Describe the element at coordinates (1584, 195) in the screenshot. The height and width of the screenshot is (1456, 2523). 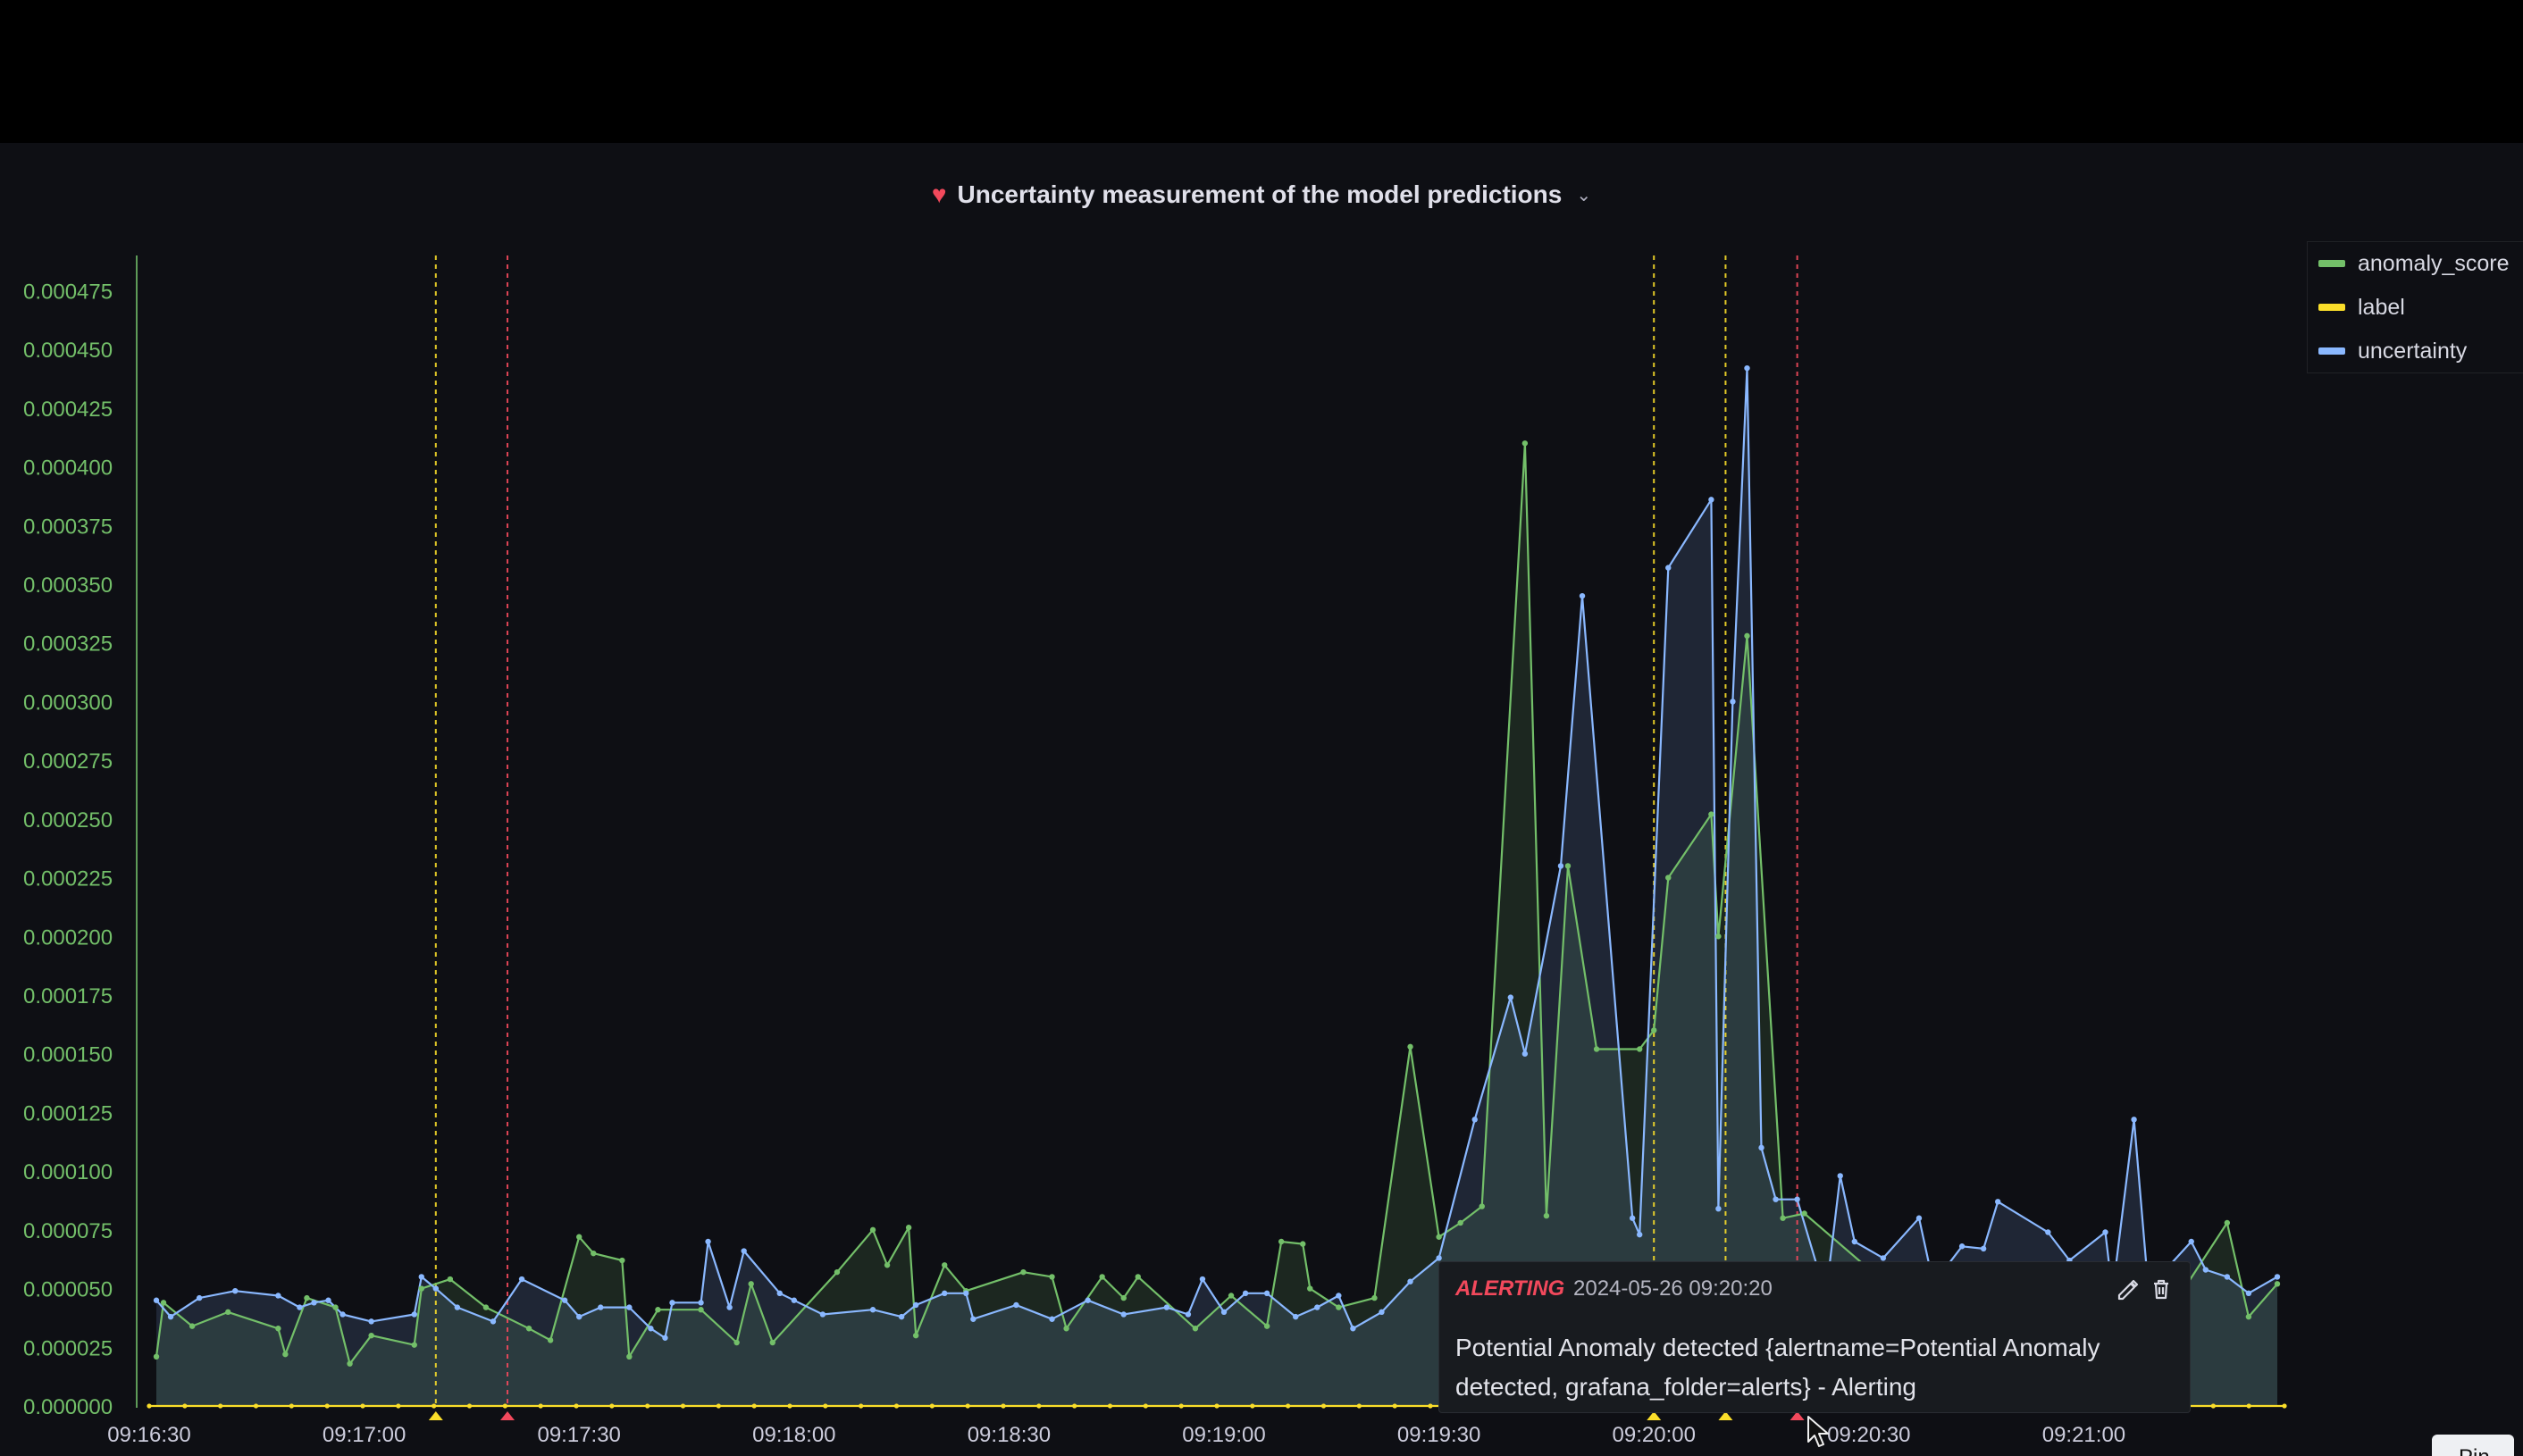
I see `chevron-down-icon: ⌄` at that location.